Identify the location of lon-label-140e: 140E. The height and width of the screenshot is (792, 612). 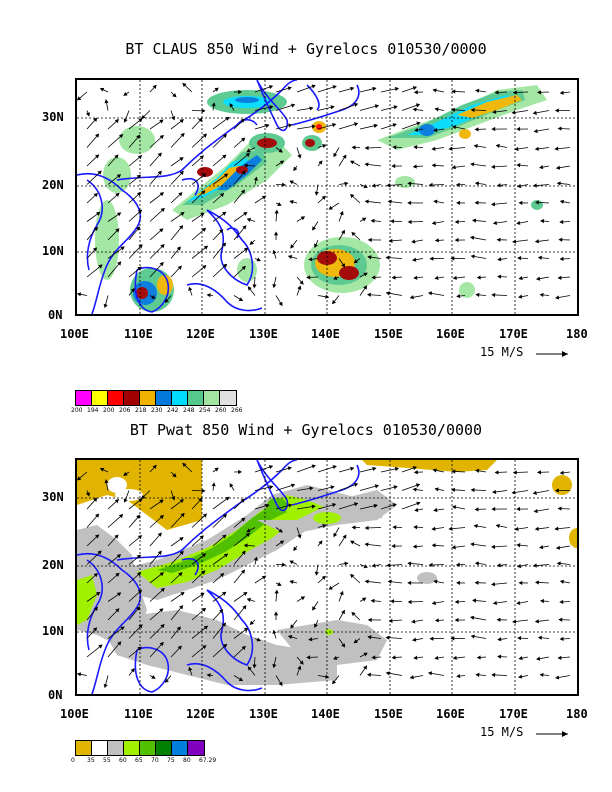
(325, 714).